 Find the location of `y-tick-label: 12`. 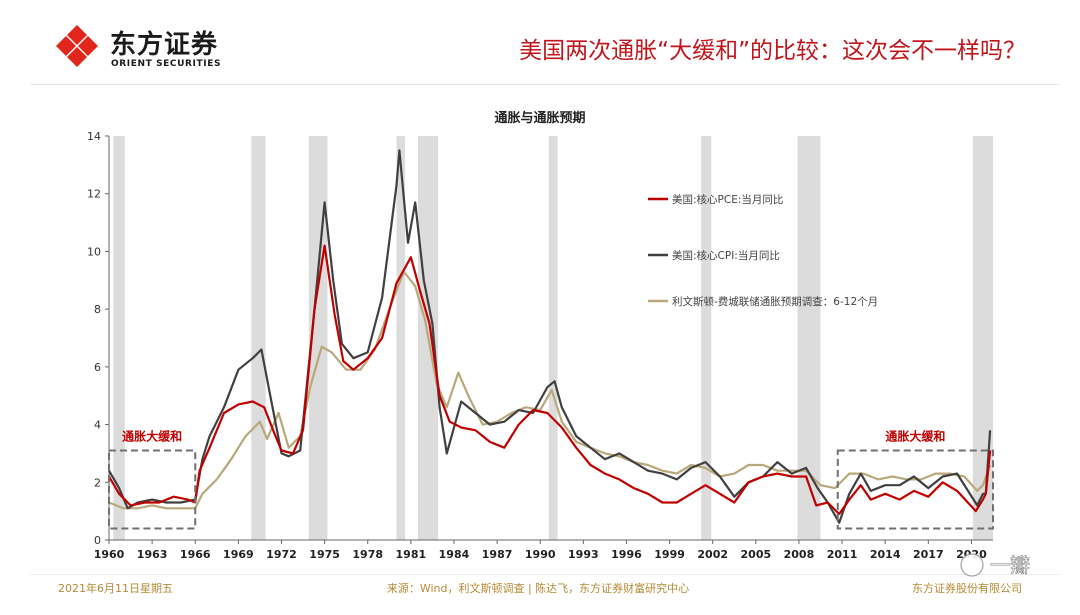

y-tick-label: 12 is located at coordinates (94, 194).